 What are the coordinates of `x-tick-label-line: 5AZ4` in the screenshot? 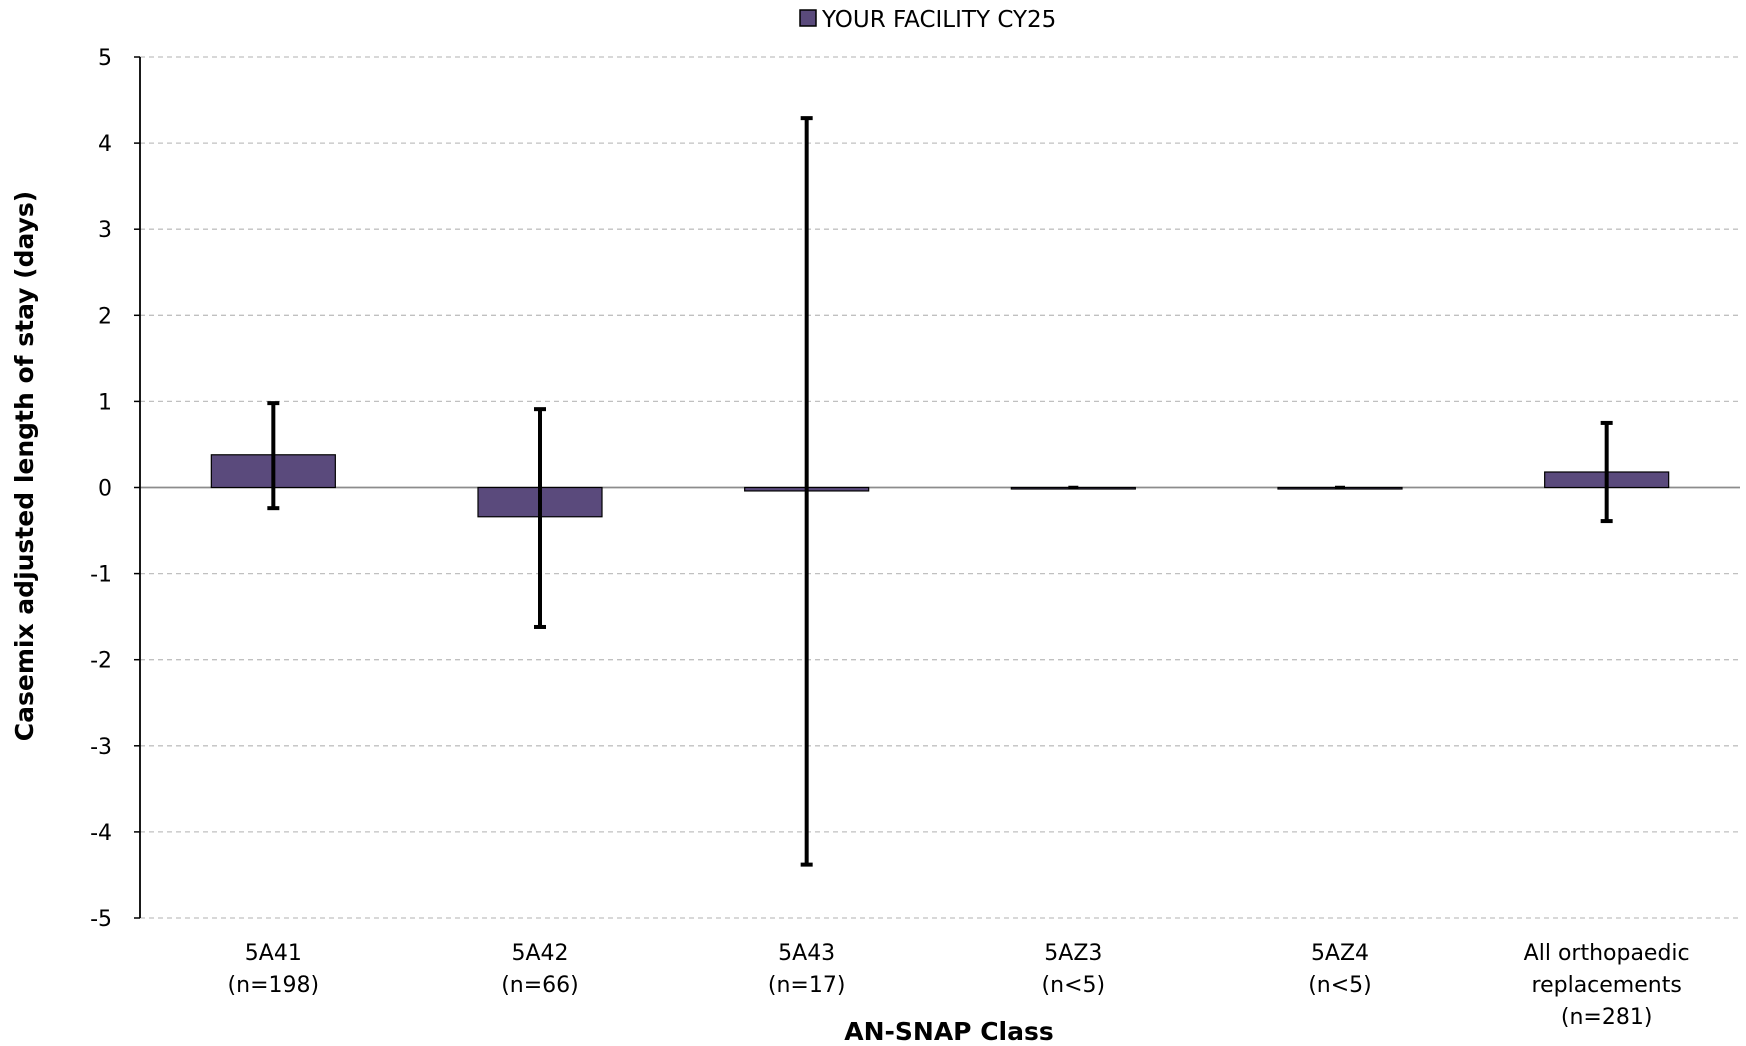 It's located at (1340, 953).